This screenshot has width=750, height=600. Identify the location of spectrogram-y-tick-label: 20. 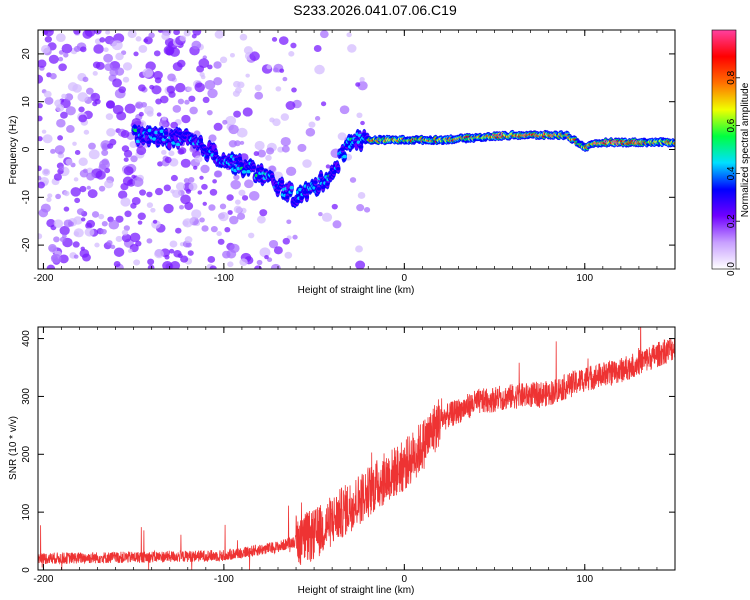
(26, 54).